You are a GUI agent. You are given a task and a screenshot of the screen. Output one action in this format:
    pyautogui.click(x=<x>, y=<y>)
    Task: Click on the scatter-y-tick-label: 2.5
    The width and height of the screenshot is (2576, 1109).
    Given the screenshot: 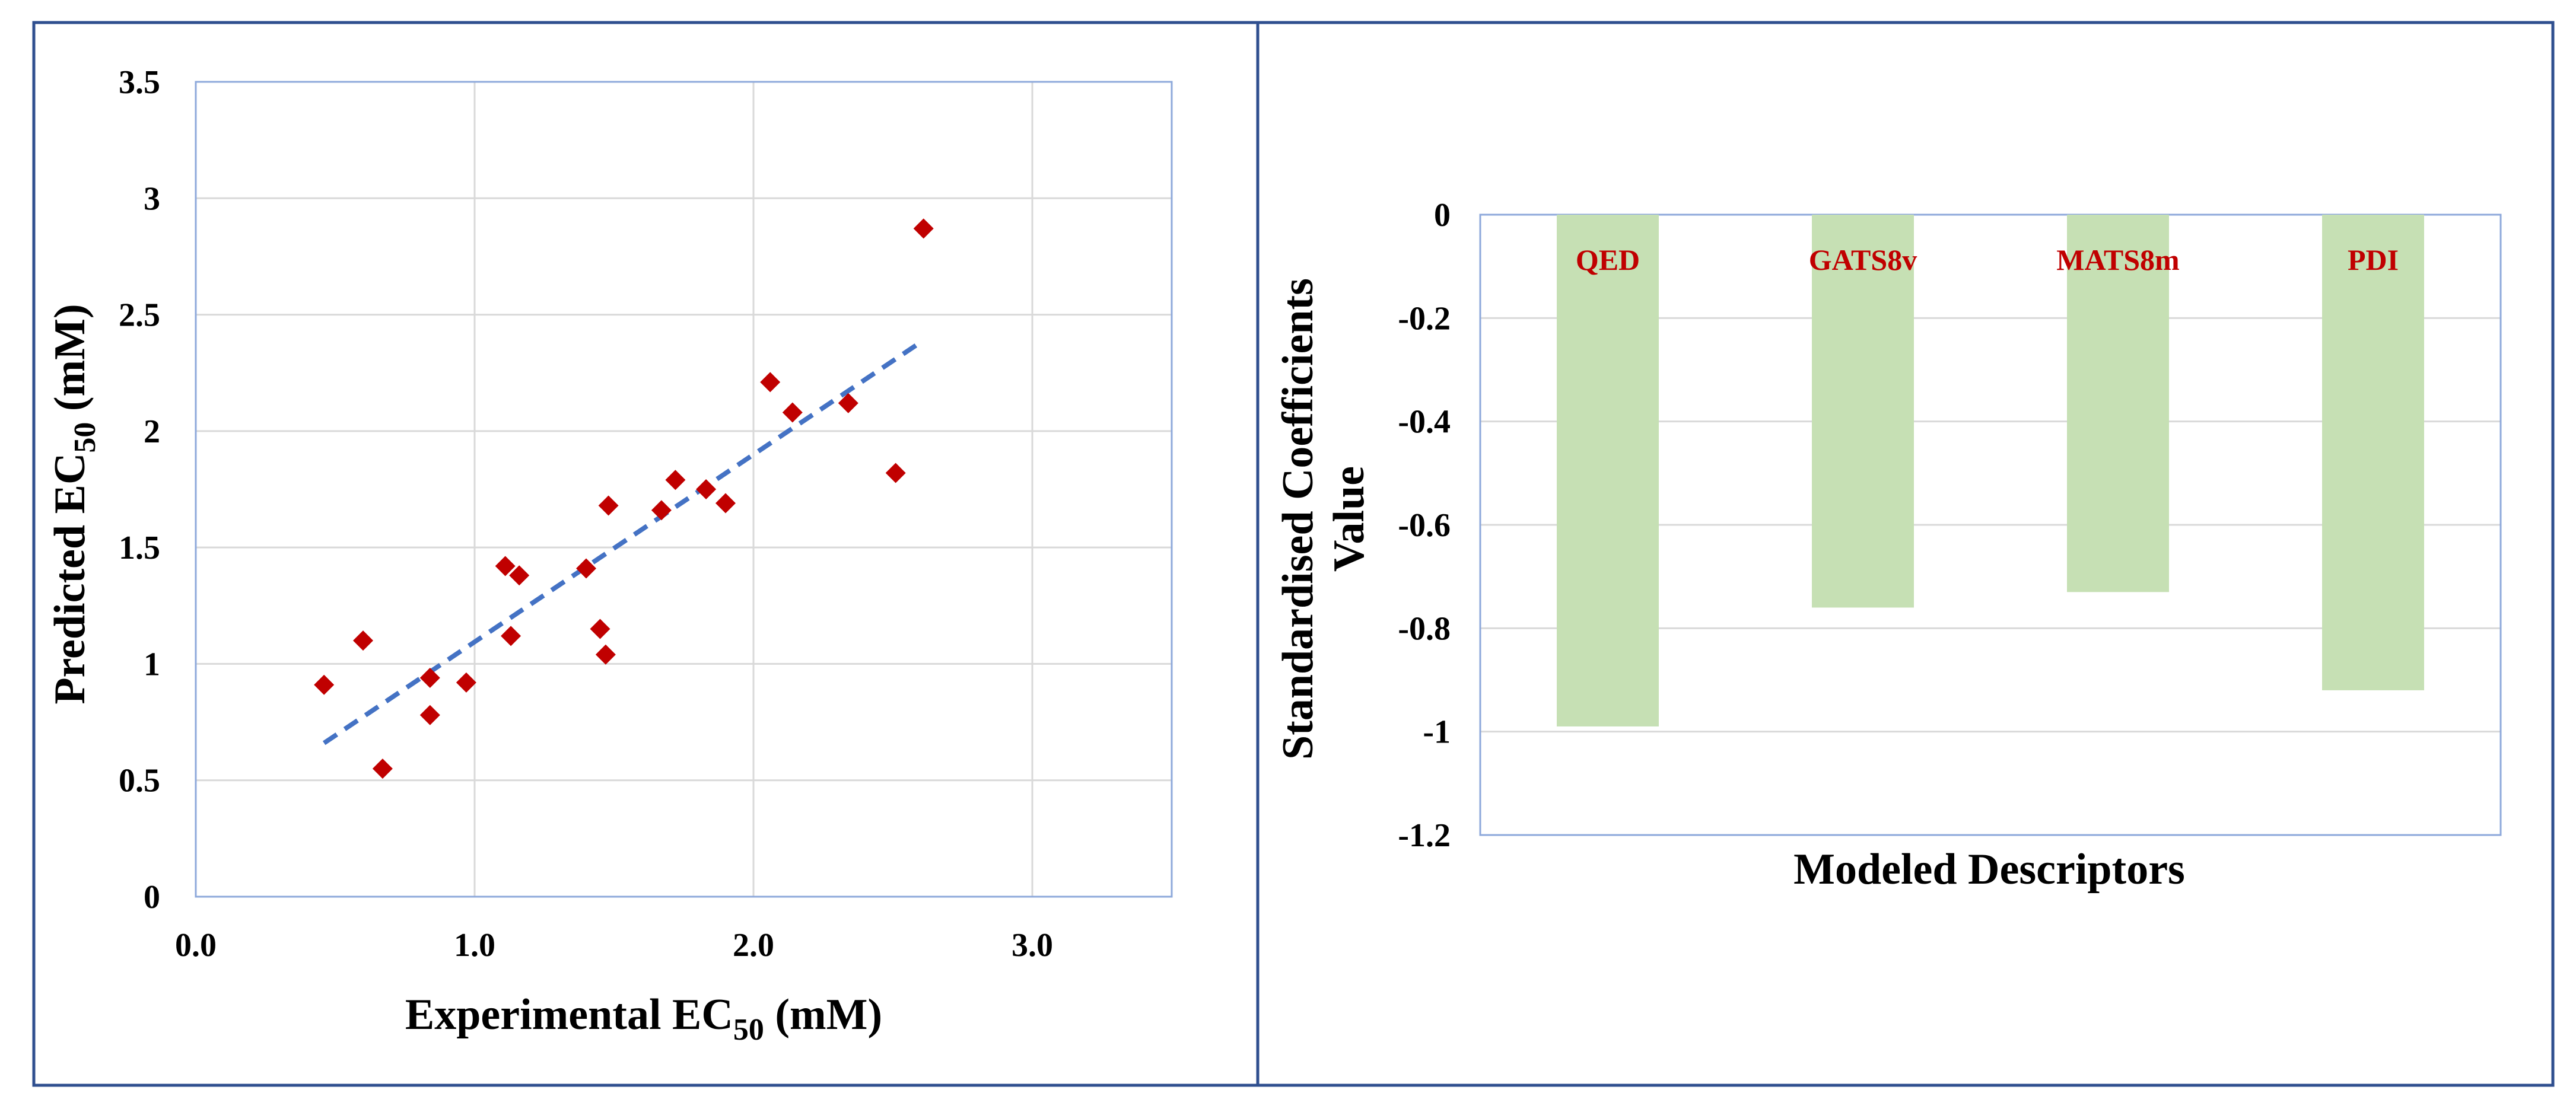 What is the action you would take?
    pyautogui.click(x=139, y=315)
    